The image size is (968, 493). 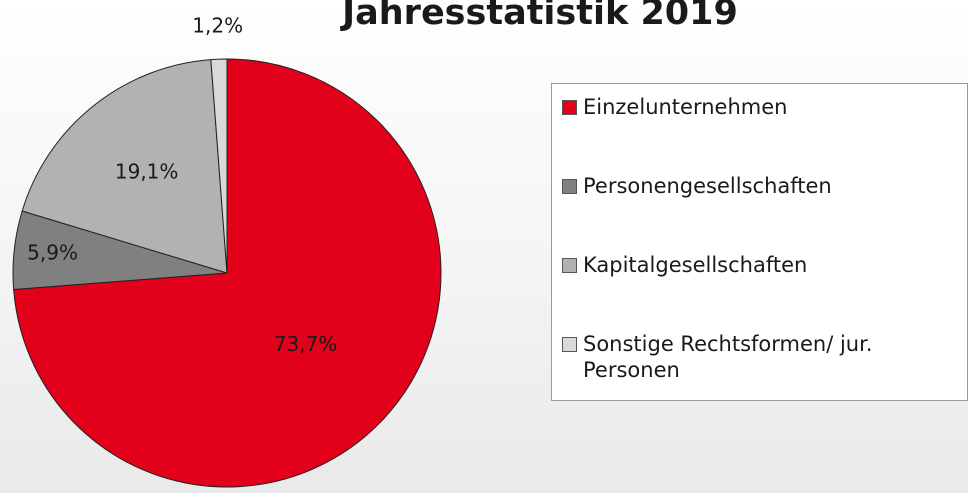 What do you see at coordinates (147, 171) in the screenshot?
I see `data-label: 19,1%` at bounding box center [147, 171].